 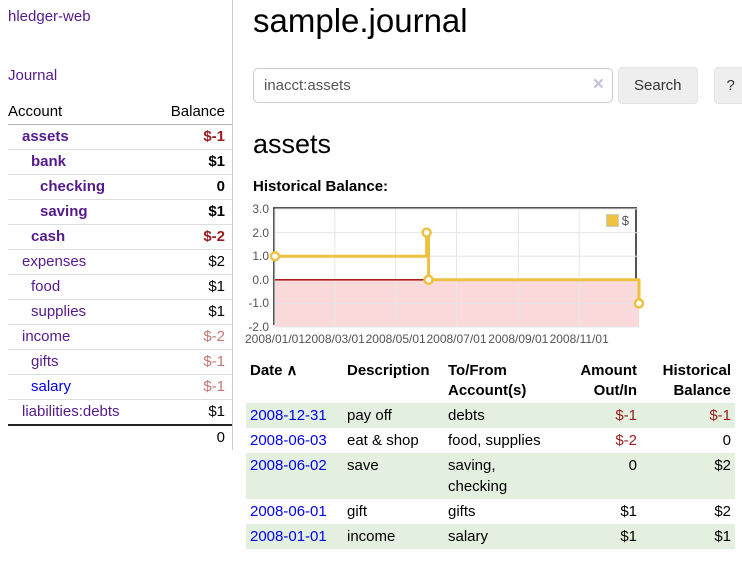 I want to click on transaction-date-link: 2008-06-03, so click(x=288, y=440).